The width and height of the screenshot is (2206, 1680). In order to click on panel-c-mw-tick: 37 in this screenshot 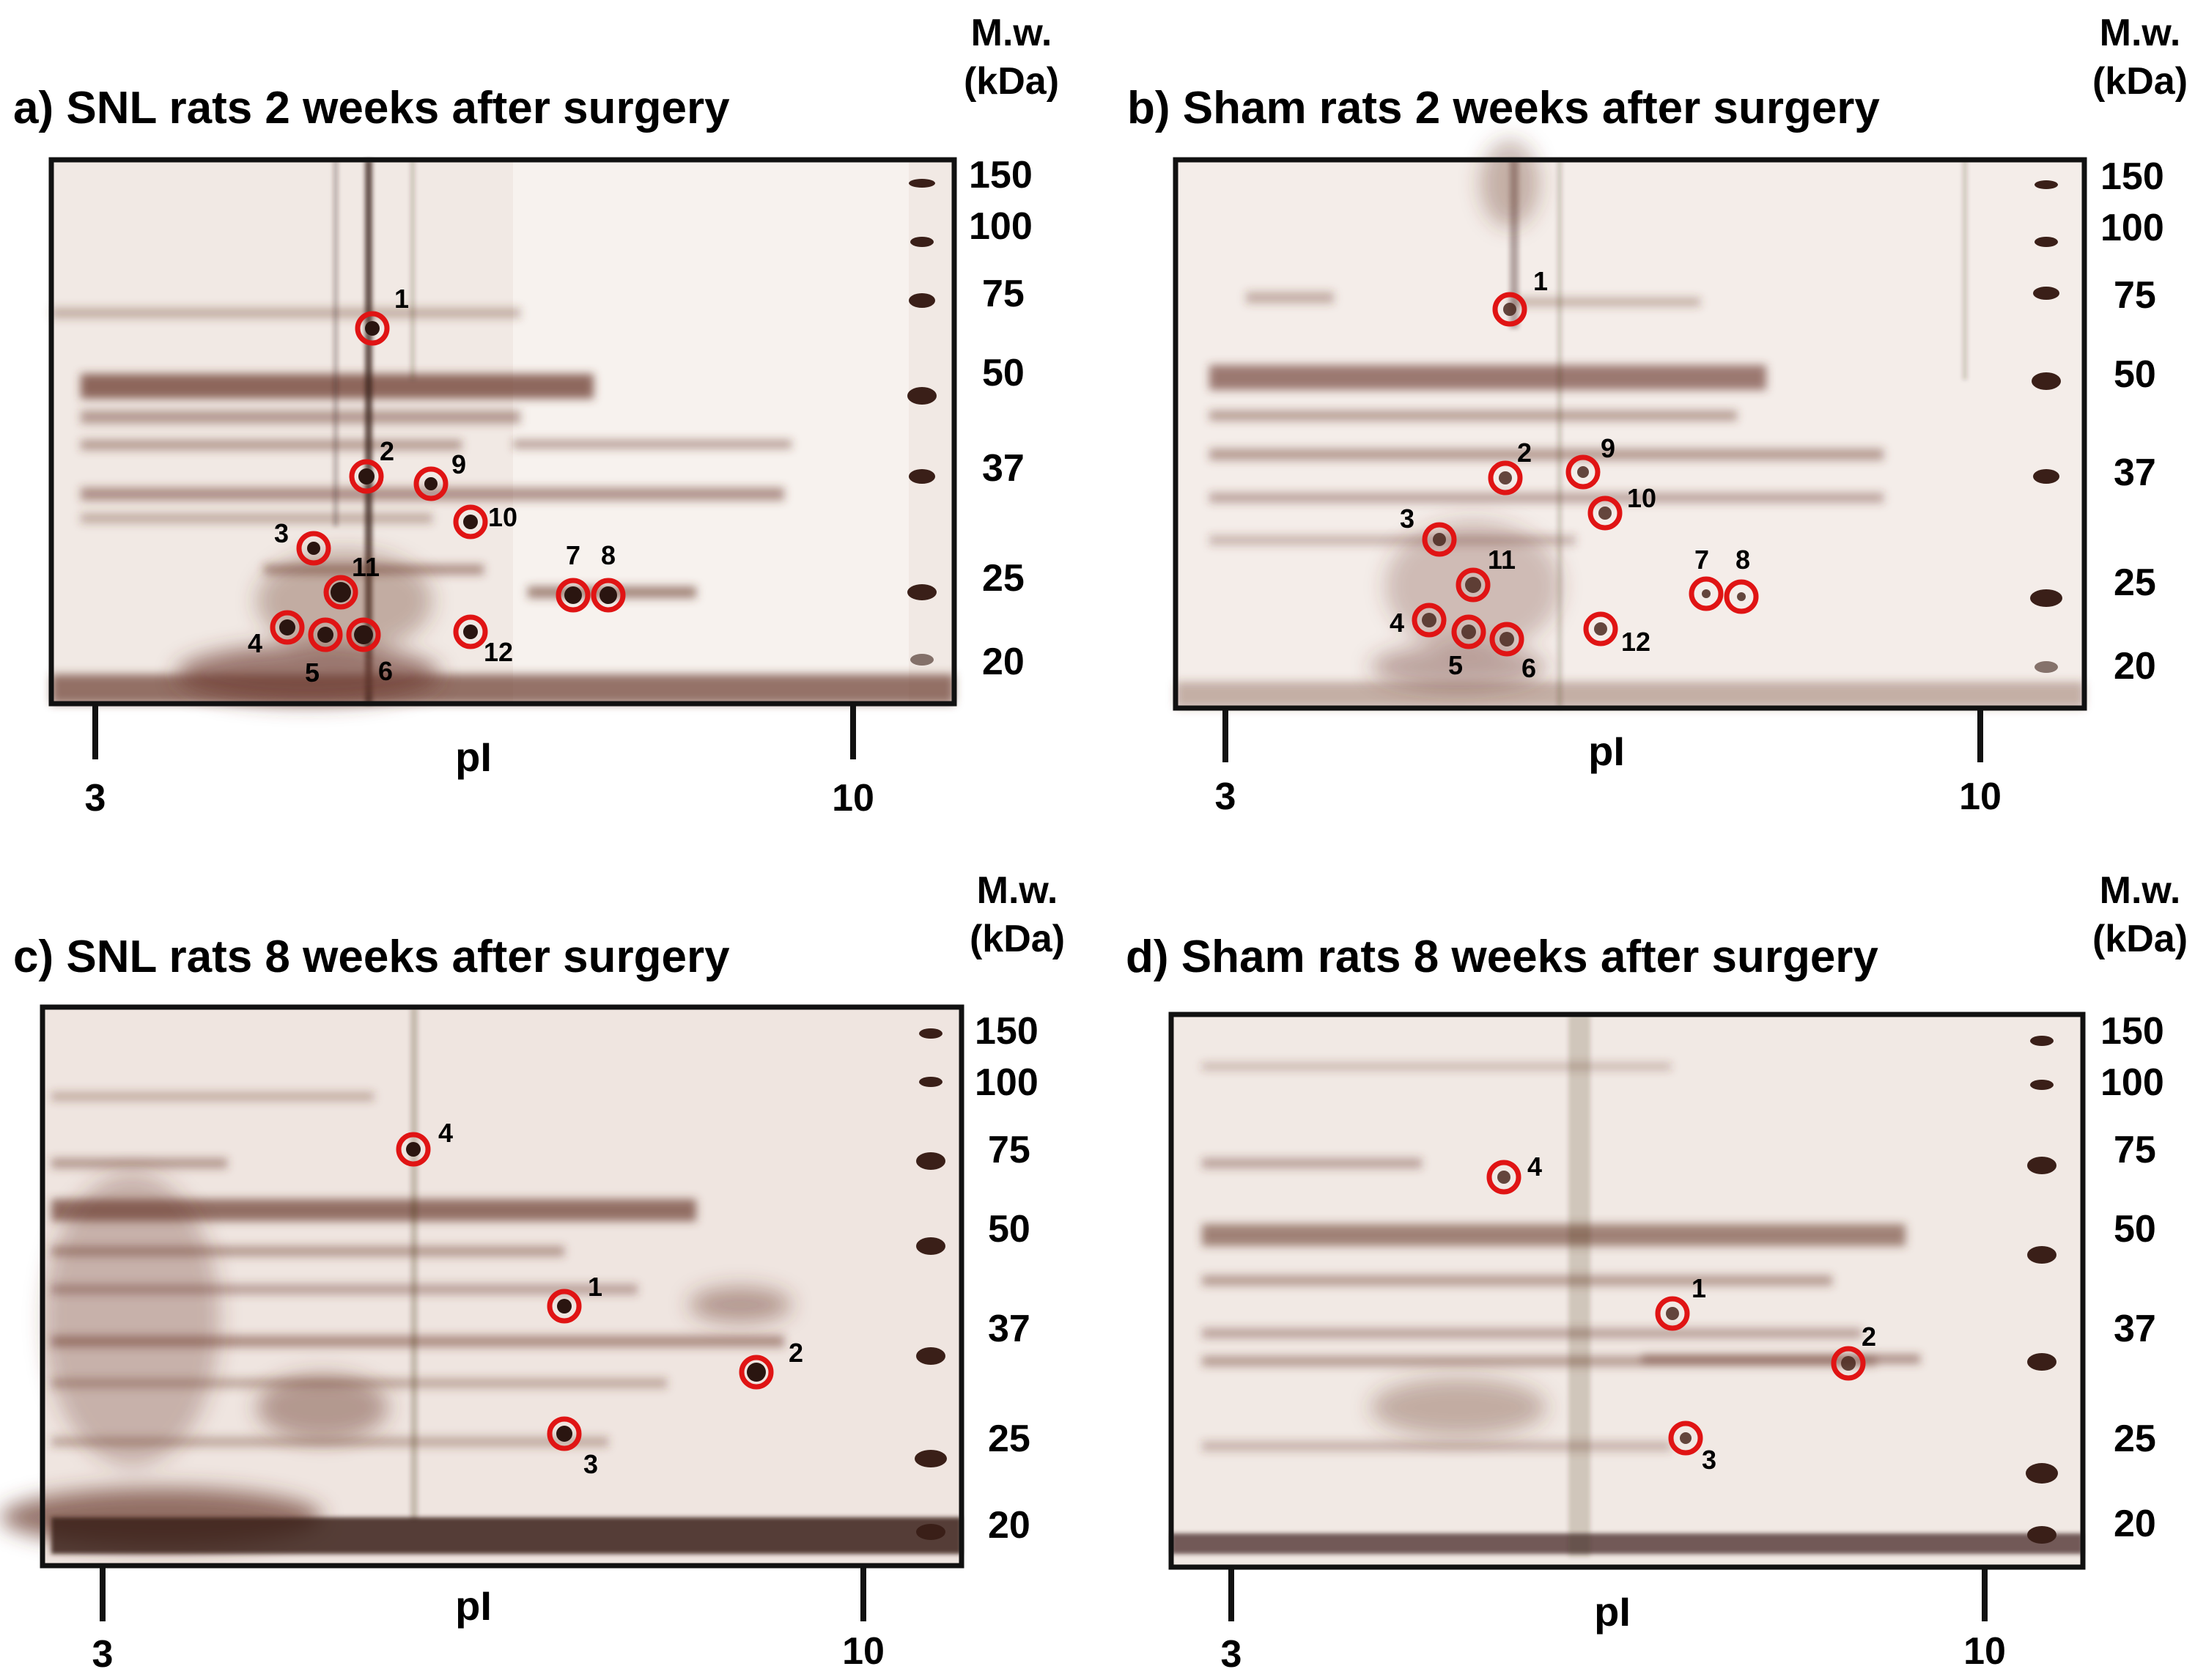, I will do `click(1009, 1329)`.